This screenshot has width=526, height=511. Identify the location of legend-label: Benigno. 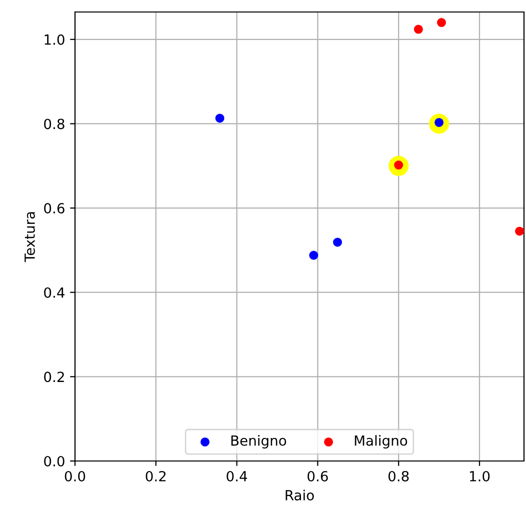
(258, 441).